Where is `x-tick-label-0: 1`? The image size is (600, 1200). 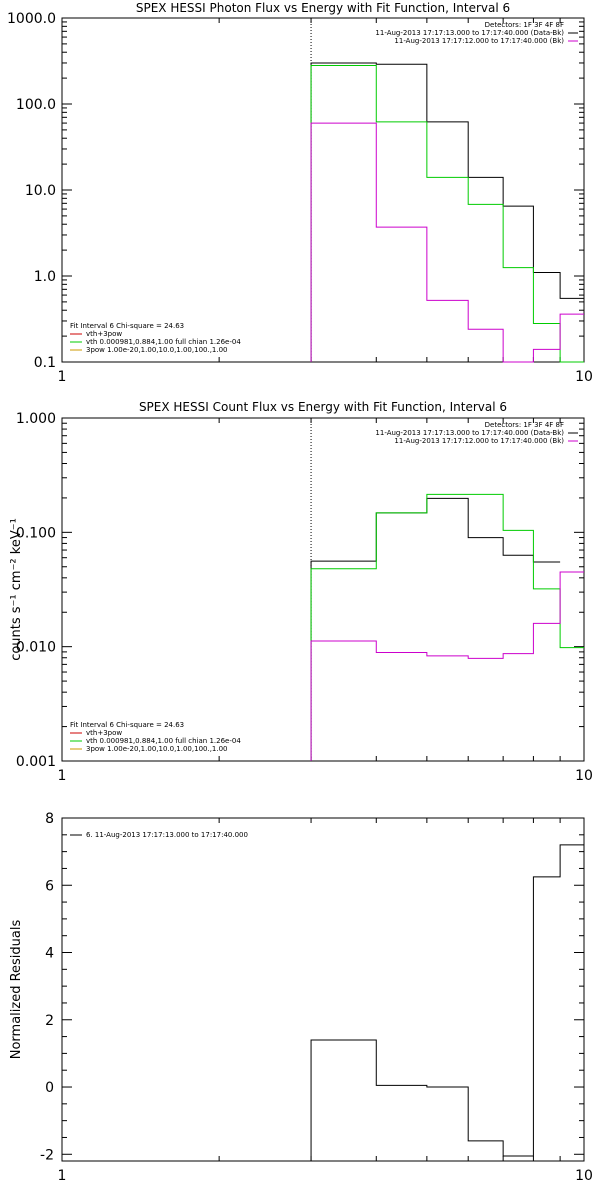
x-tick-label-0: 1 is located at coordinates (62, 377).